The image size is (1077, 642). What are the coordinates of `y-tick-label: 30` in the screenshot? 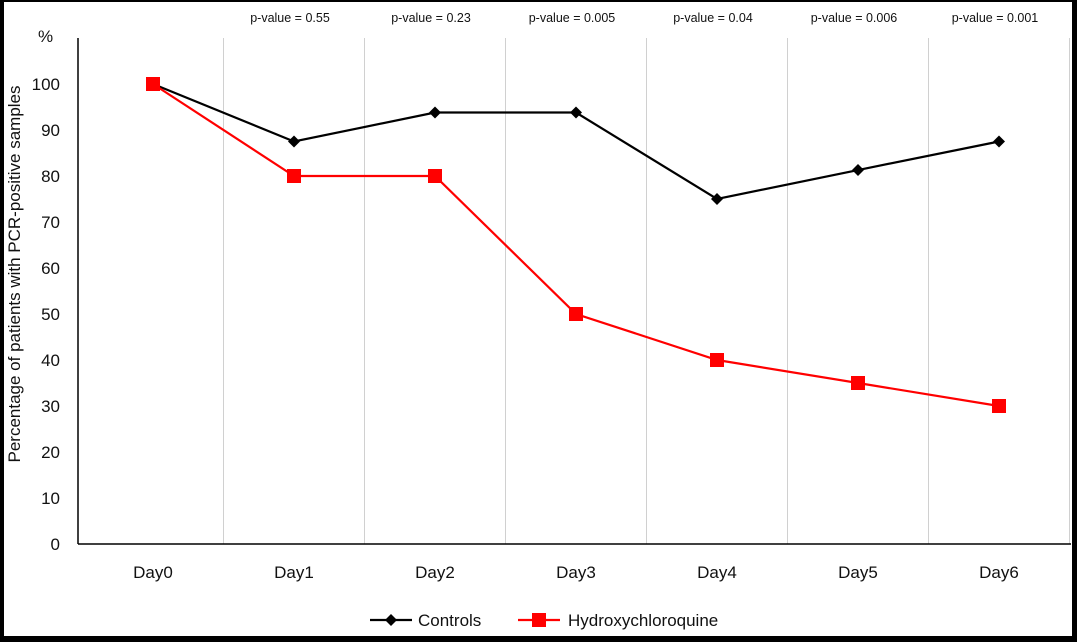 It's located at (50, 406).